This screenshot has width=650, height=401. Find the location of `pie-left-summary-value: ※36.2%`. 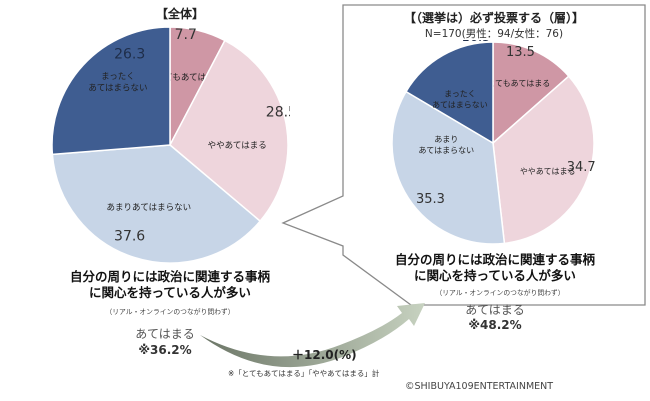

pie-left-summary-value: ※36.2% is located at coordinates (165, 350).